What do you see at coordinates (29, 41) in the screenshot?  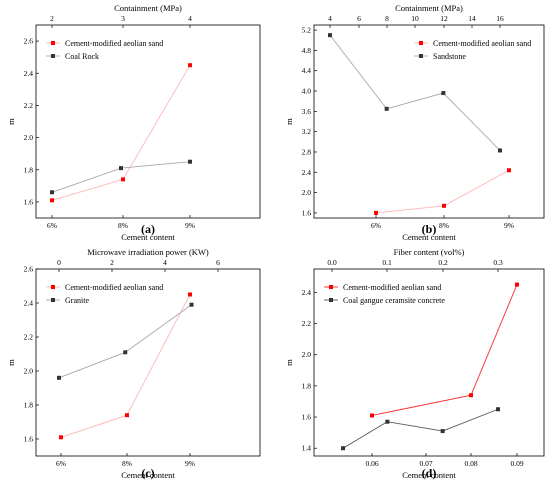 I see `panel-a-ytick-label: 2.6` at bounding box center [29, 41].